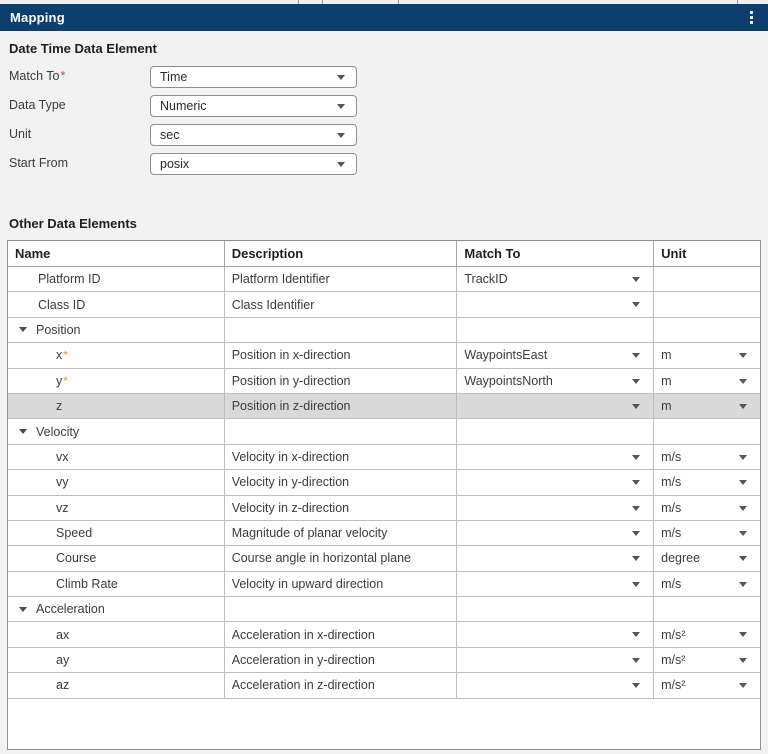 The image size is (768, 754). I want to click on kebab-menu-icon, so click(751, 17).